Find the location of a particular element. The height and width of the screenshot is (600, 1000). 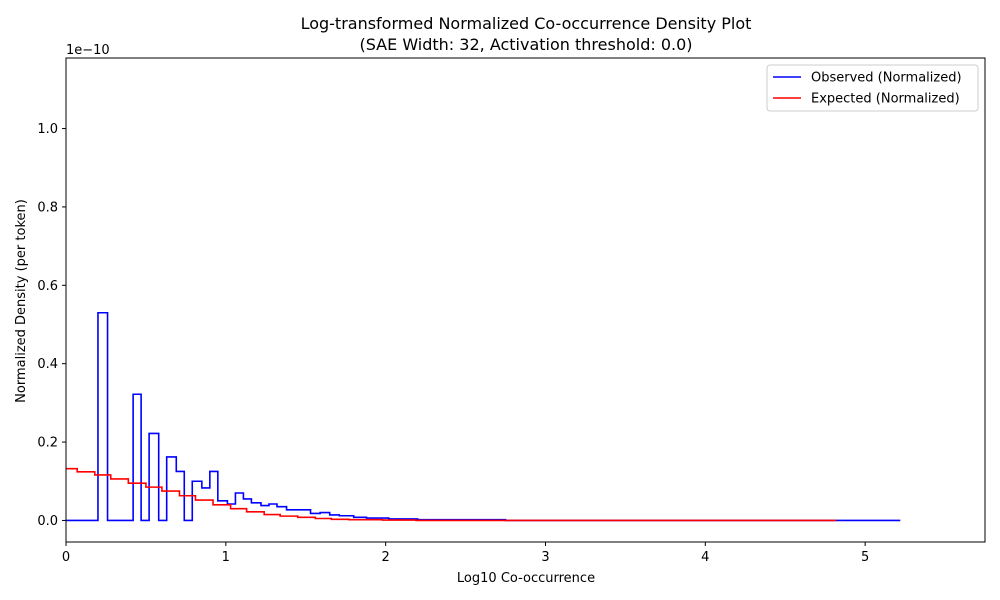

x-tick-label: 4 is located at coordinates (705, 557).